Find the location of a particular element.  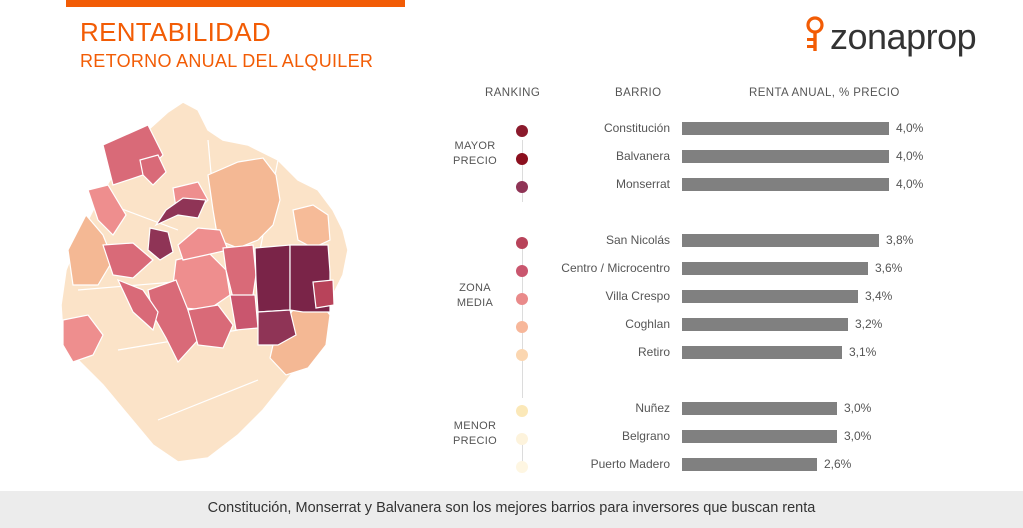

chart-subtitle: RETORNO ANUAL DEL ALQUILER is located at coordinates (227, 61).